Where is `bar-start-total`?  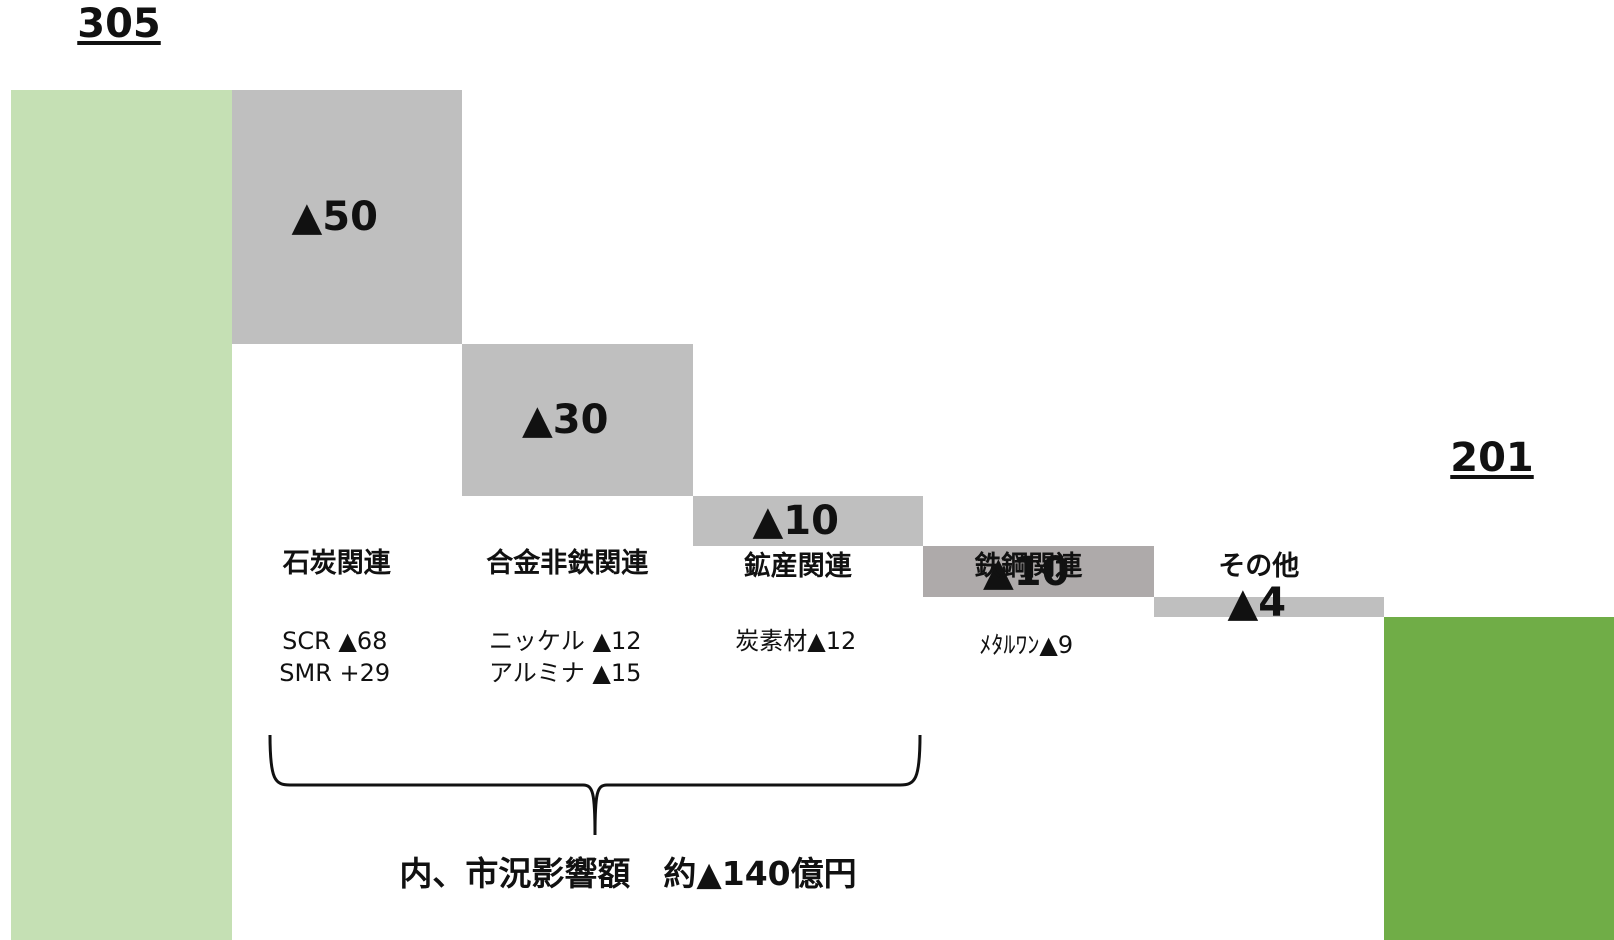 bar-start-total is located at coordinates (121, 515).